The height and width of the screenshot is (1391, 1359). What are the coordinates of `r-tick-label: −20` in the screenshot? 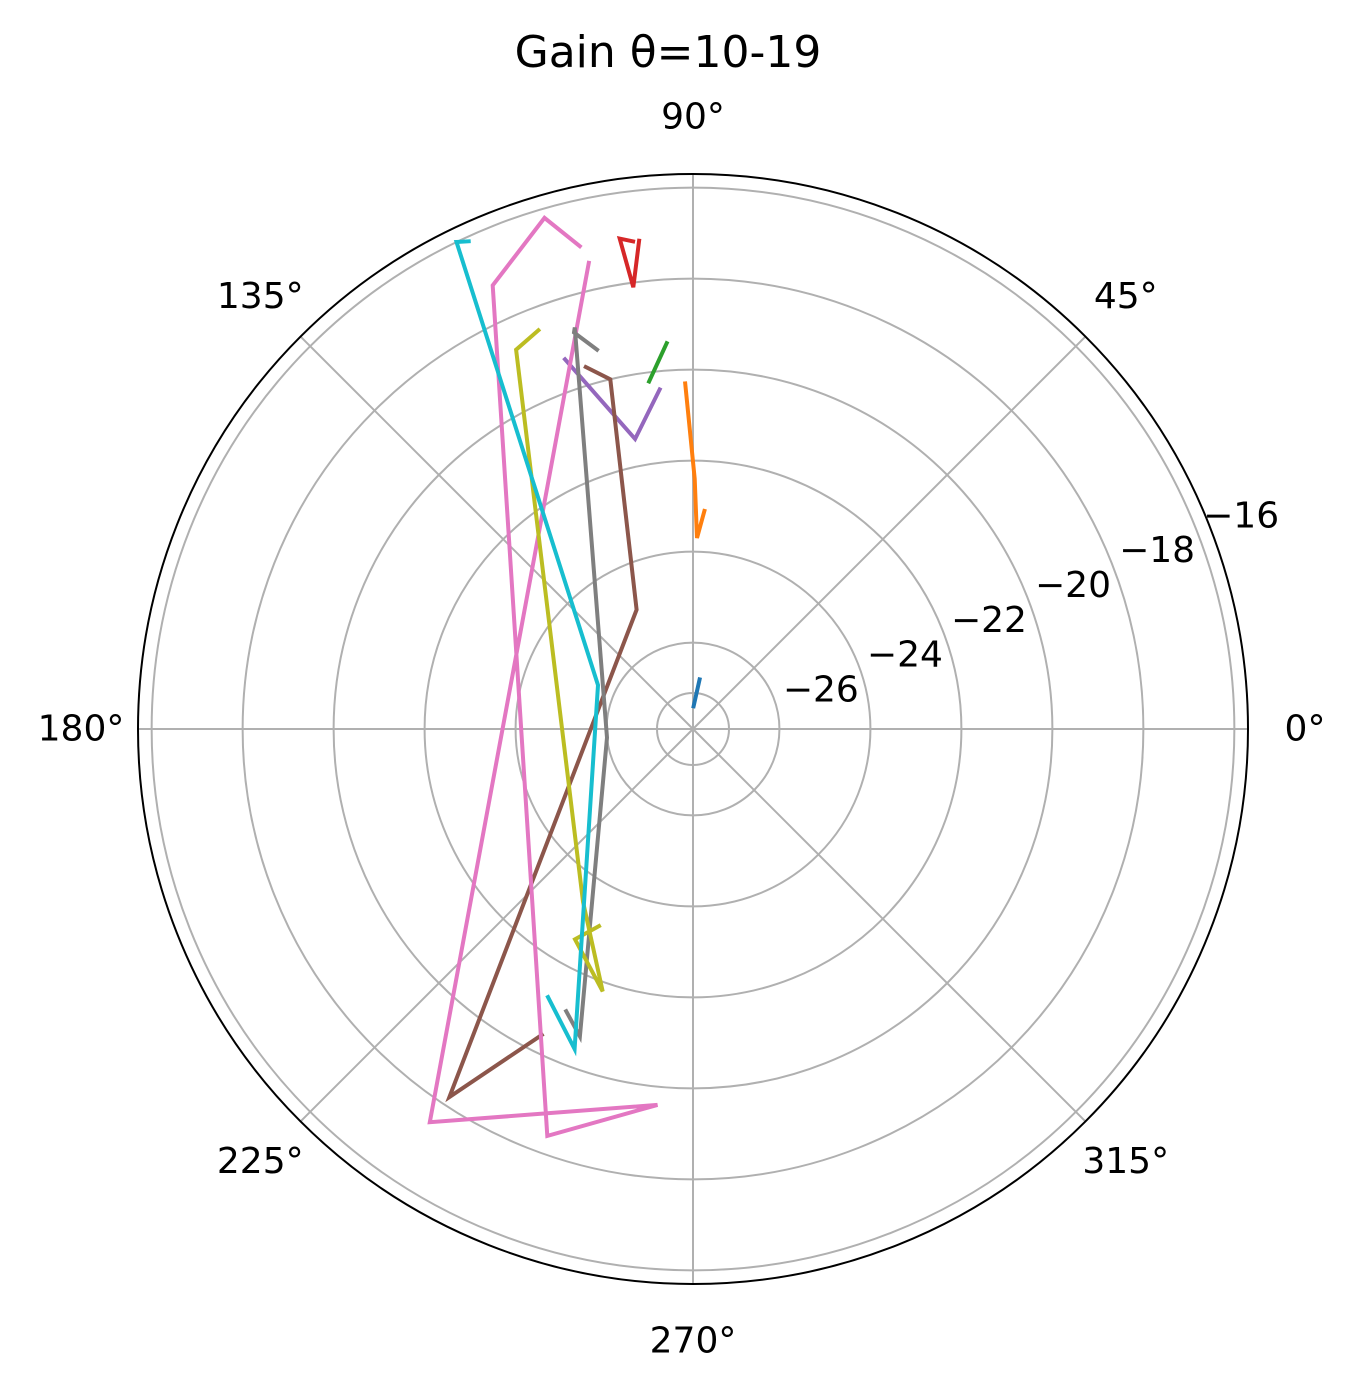 It's located at (1073, 585).